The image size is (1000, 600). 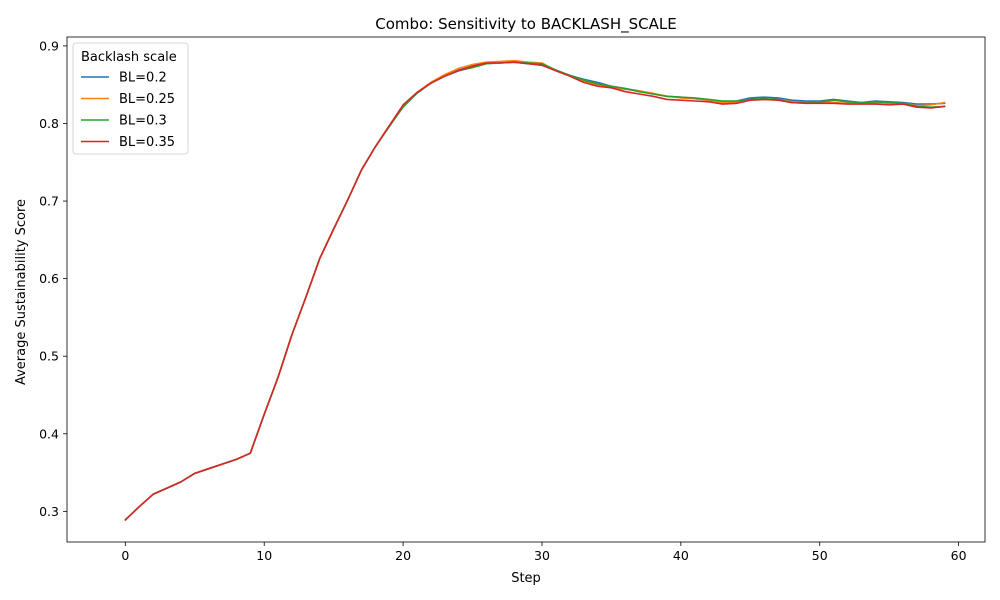 What do you see at coordinates (49, 356) in the screenshot?
I see `y-tick-label: 0.5` at bounding box center [49, 356].